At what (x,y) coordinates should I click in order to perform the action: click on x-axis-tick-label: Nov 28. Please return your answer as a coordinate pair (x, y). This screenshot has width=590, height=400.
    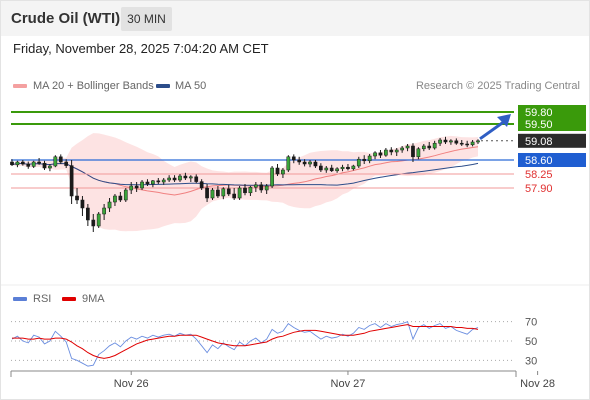
    Looking at the image, I should click on (537, 384).